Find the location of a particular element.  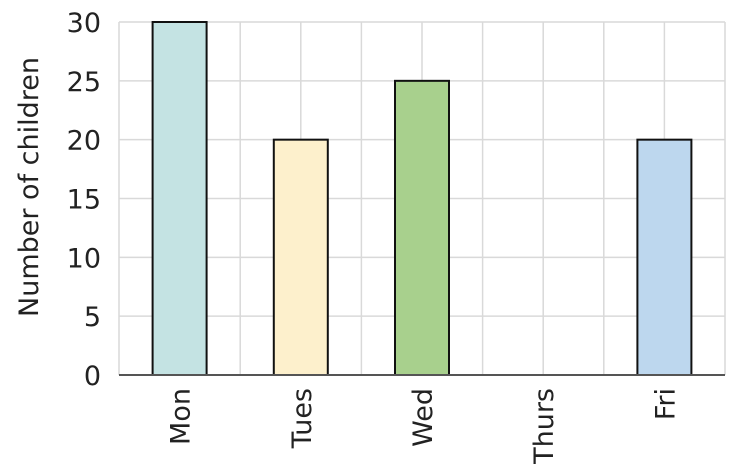

y-tick-label: 30 is located at coordinates (84, 23).